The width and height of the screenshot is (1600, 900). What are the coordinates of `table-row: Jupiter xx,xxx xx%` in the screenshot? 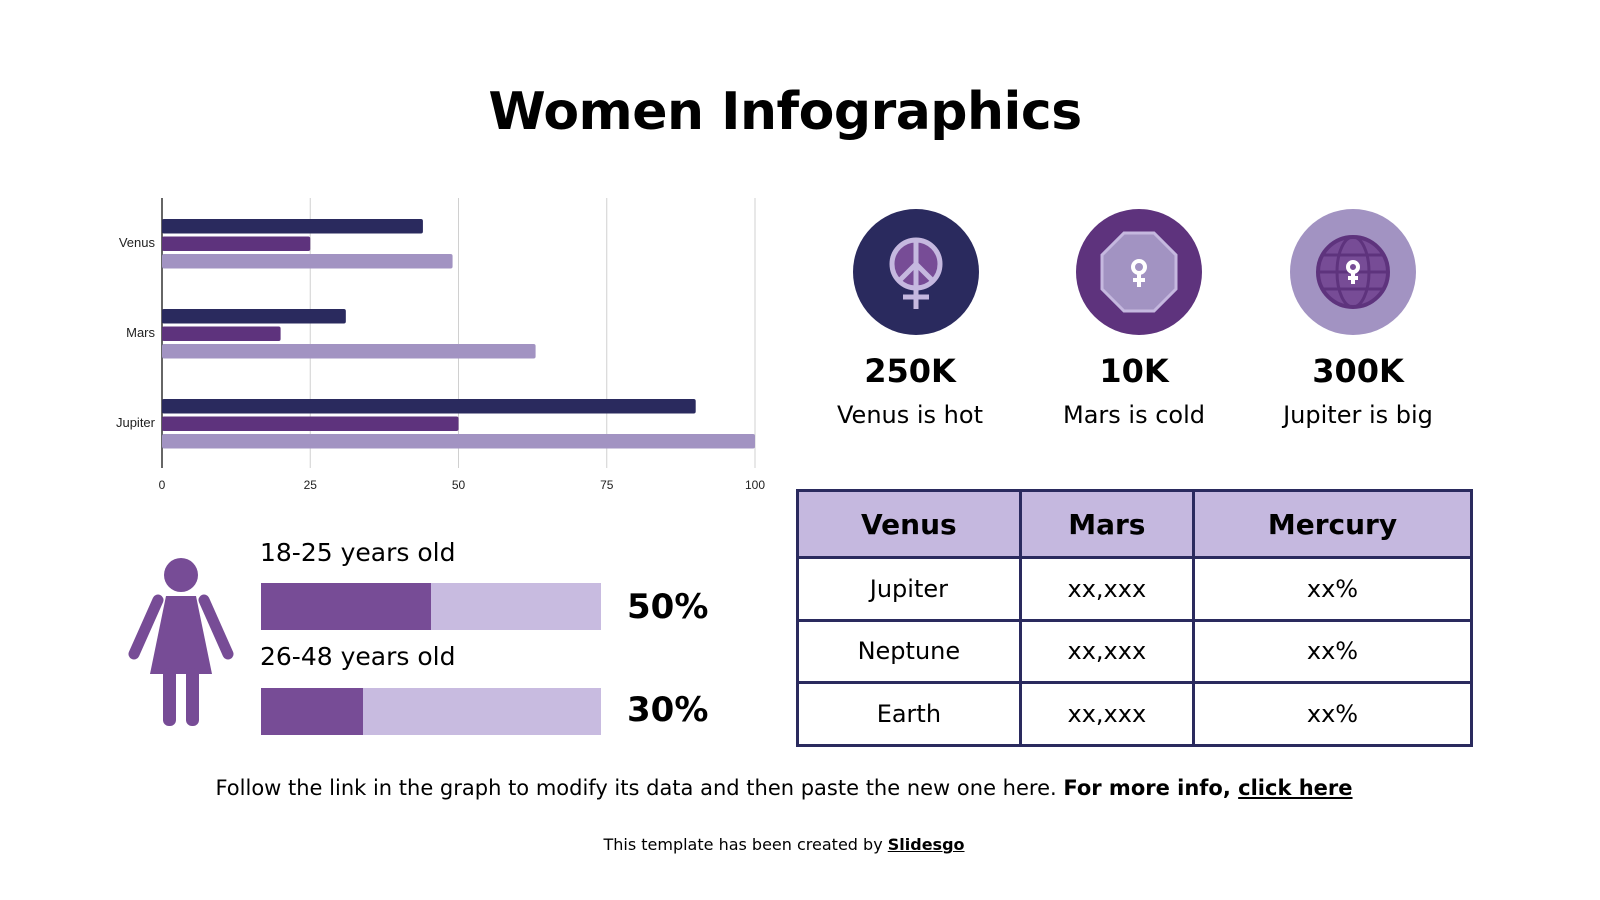 It's located at (1135, 589).